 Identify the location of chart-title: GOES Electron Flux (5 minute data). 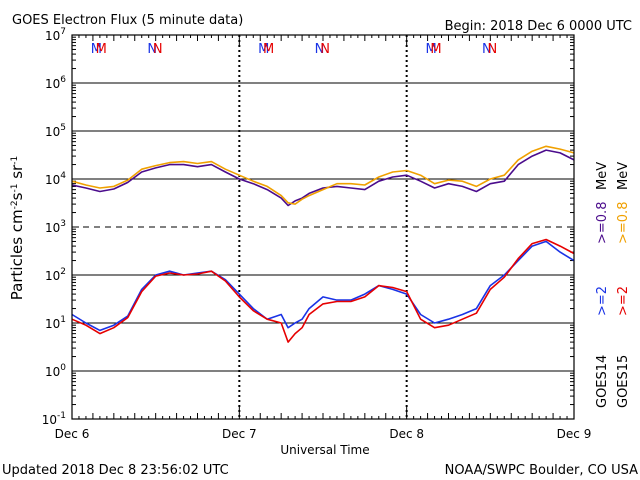
(127, 20).